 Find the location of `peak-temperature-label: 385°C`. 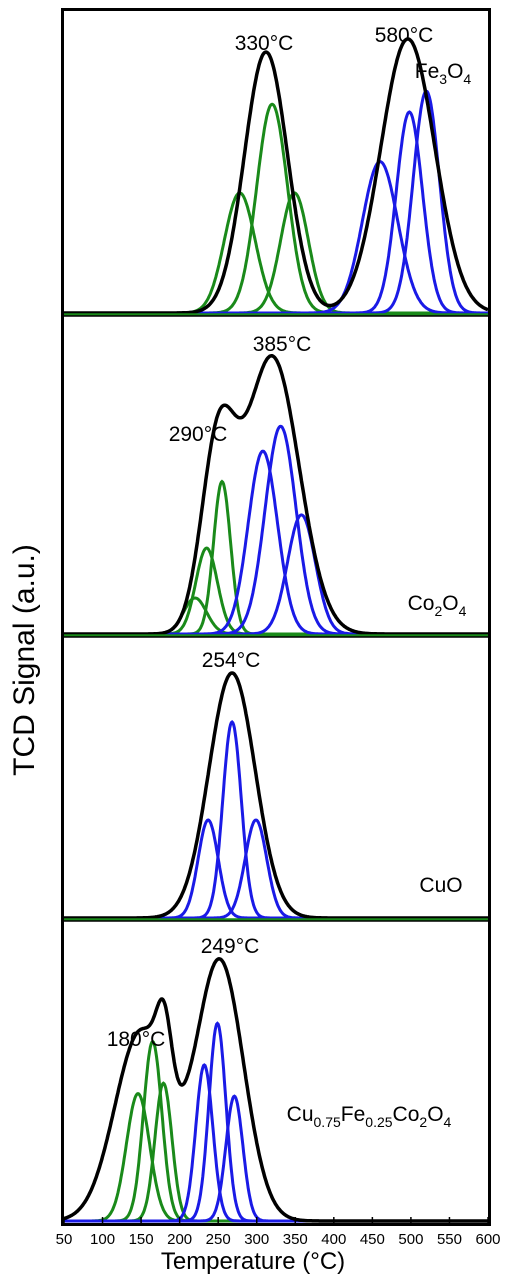

peak-temperature-label: 385°C is located at coordinates (282, 344).